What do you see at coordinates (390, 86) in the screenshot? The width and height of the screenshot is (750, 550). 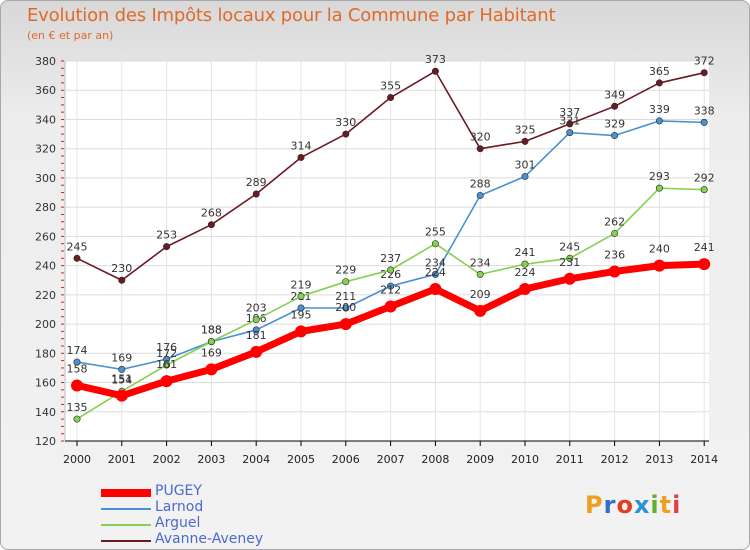 I see `data-label: 355` at bounding box center [390, 86].